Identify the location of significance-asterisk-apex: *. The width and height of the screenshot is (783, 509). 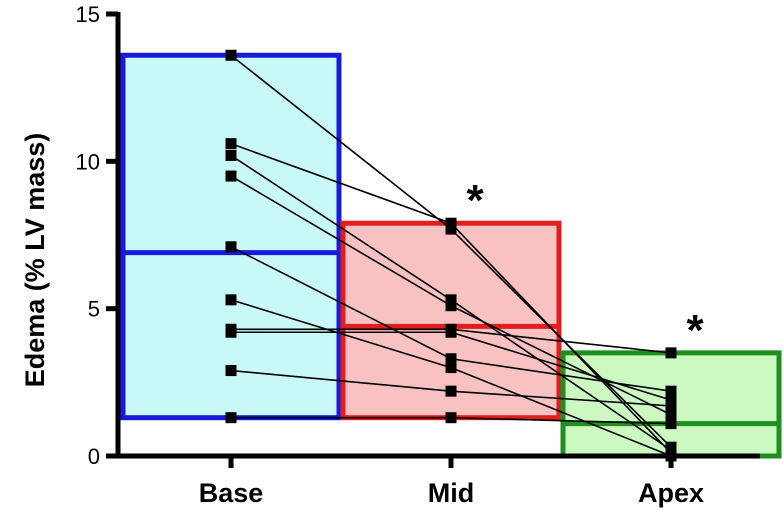
(695, 330).